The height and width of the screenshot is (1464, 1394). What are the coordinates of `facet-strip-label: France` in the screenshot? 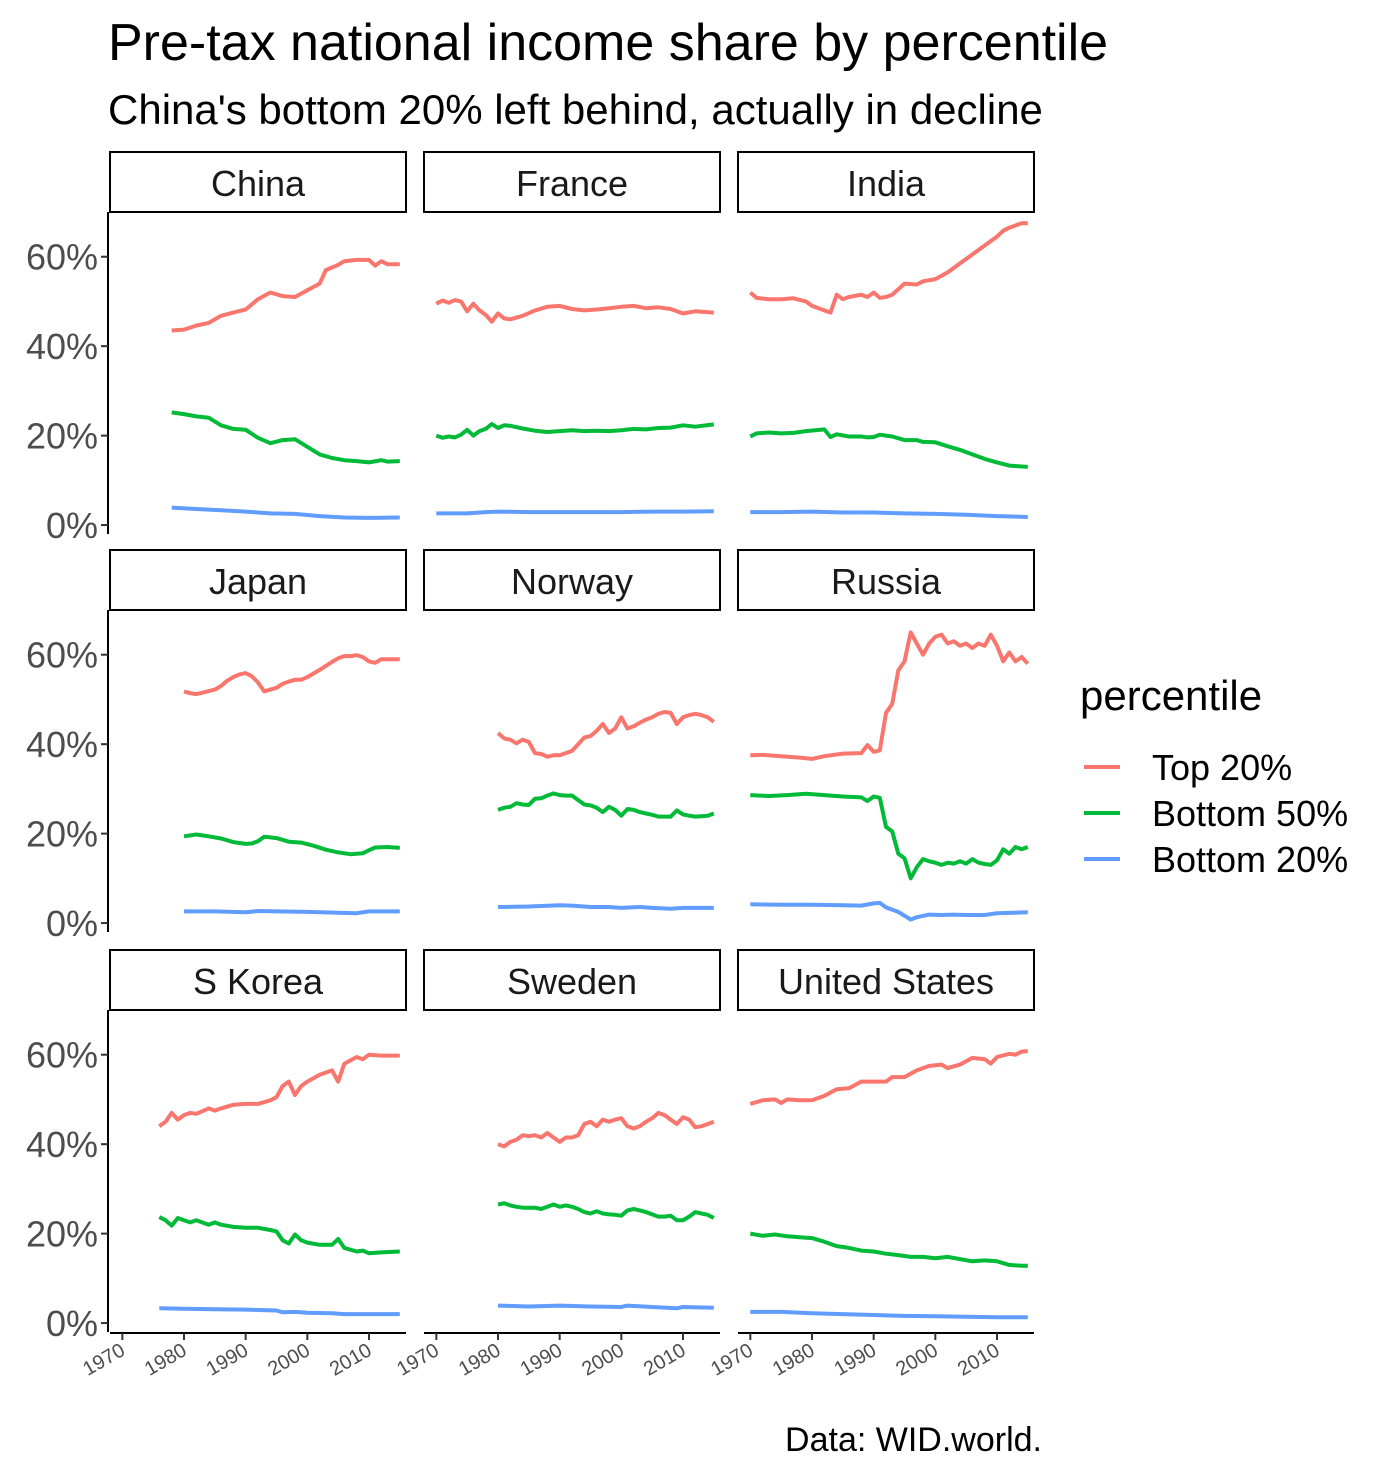 It's located at (572, 183).